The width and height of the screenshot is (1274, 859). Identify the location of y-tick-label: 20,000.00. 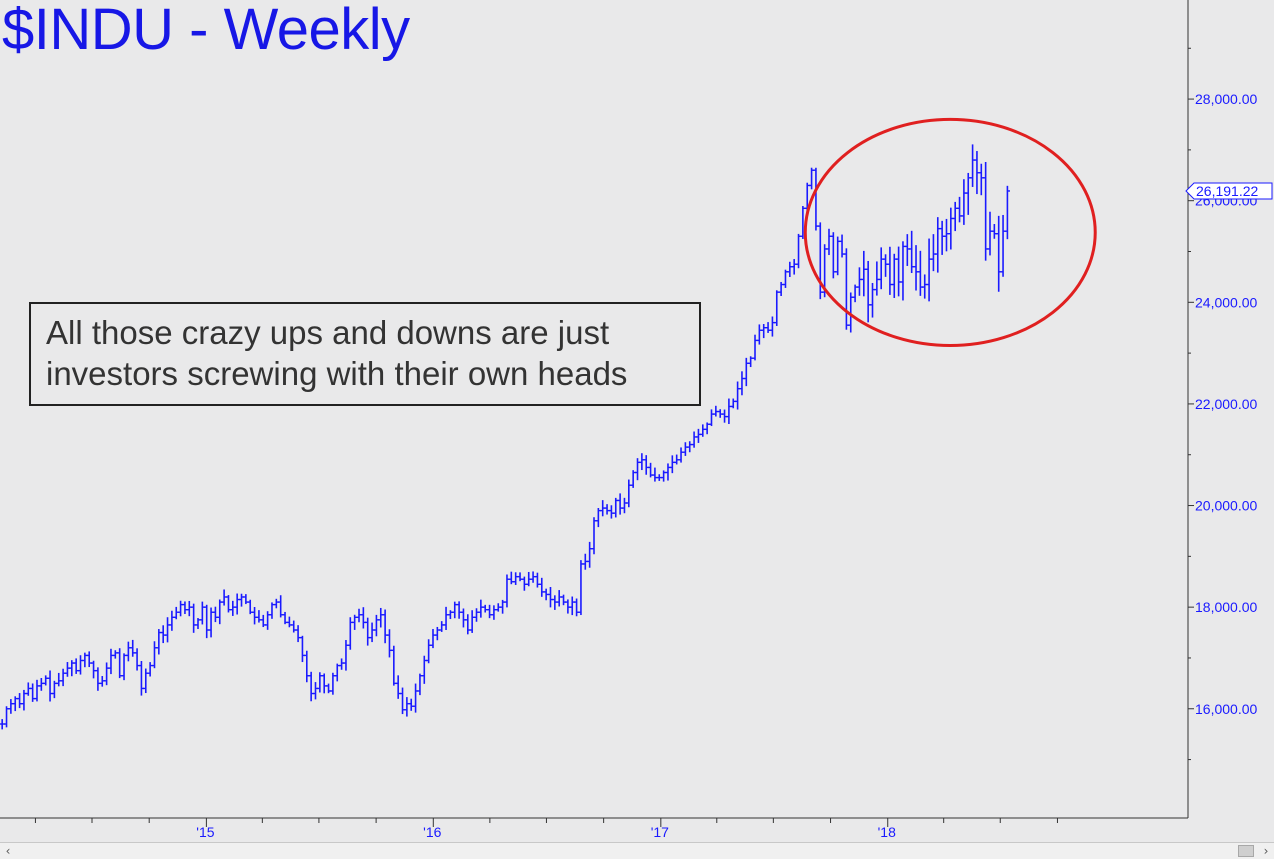
(1226, 506).